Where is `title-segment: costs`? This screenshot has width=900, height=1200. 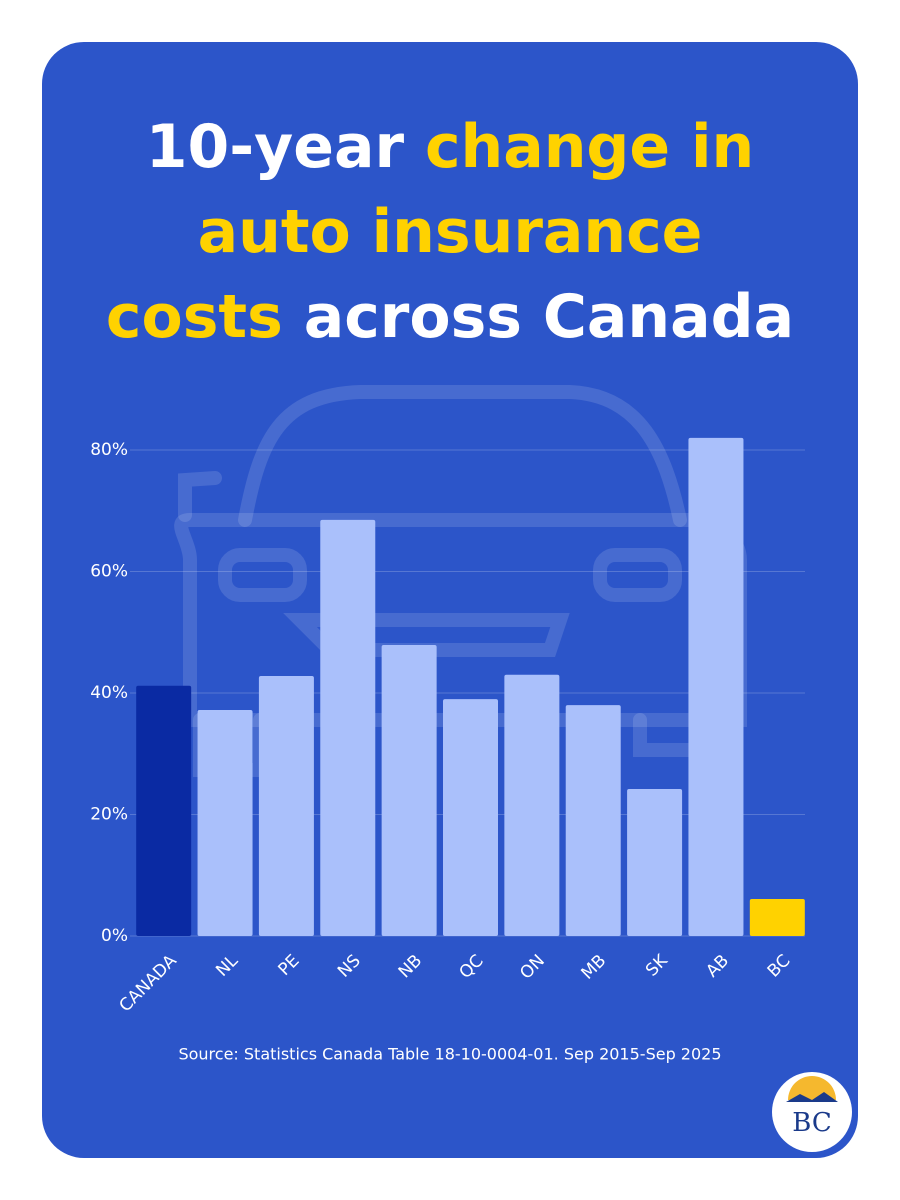 title-segment: costs is located at coordinates (194, 317).